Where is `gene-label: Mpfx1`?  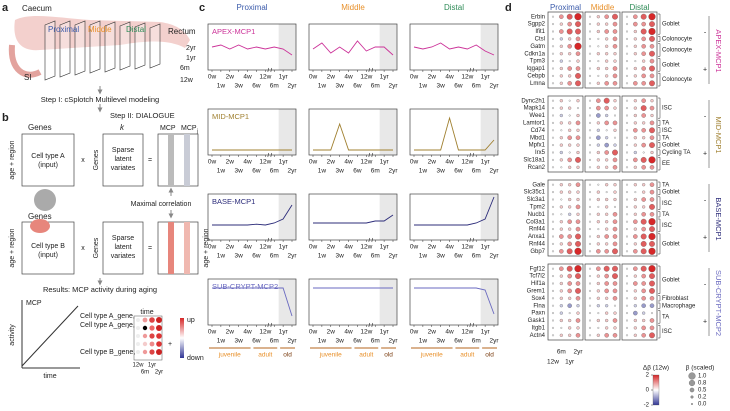 gene-label: Mpfx1 is located at coordinates (537, 146).